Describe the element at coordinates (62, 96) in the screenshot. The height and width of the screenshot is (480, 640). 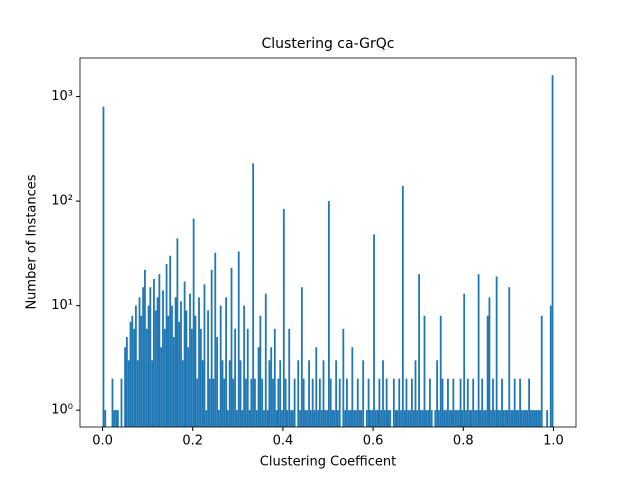
I see `y-tick-label: 10³` at that location.